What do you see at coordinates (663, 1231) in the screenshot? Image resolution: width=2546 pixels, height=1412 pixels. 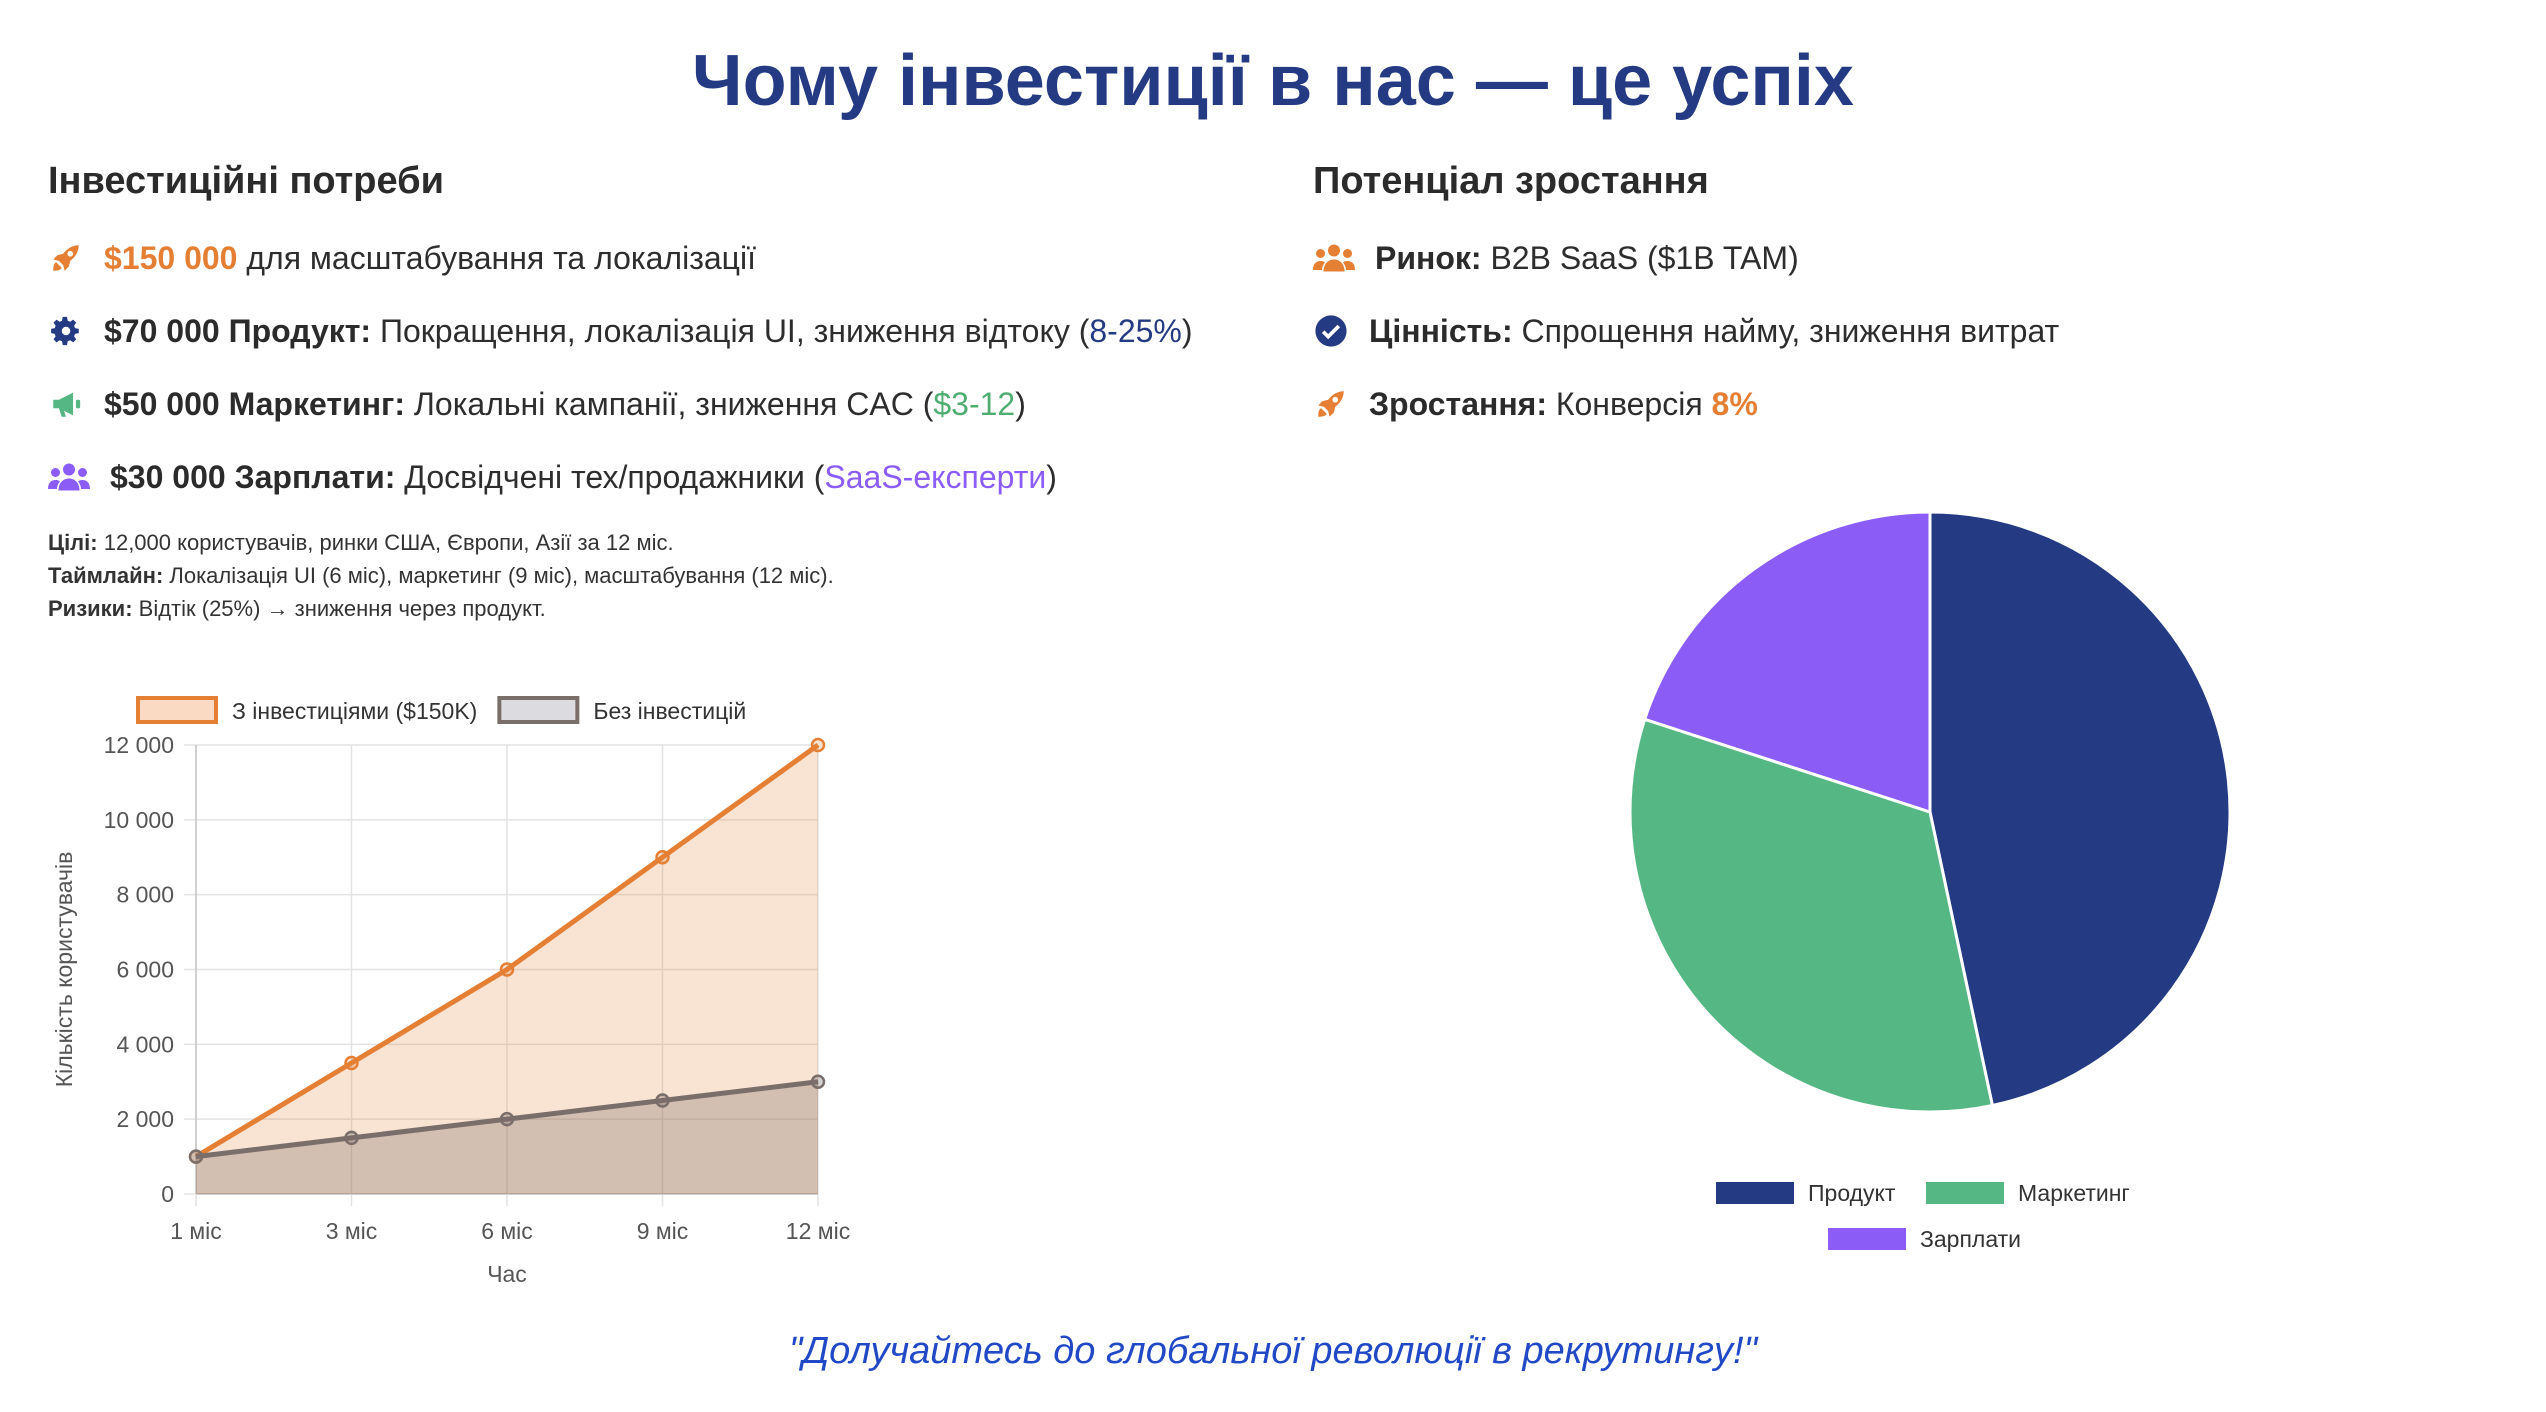 I see `x-tick-label: 9 міс` at bounding box center [663, 1231].